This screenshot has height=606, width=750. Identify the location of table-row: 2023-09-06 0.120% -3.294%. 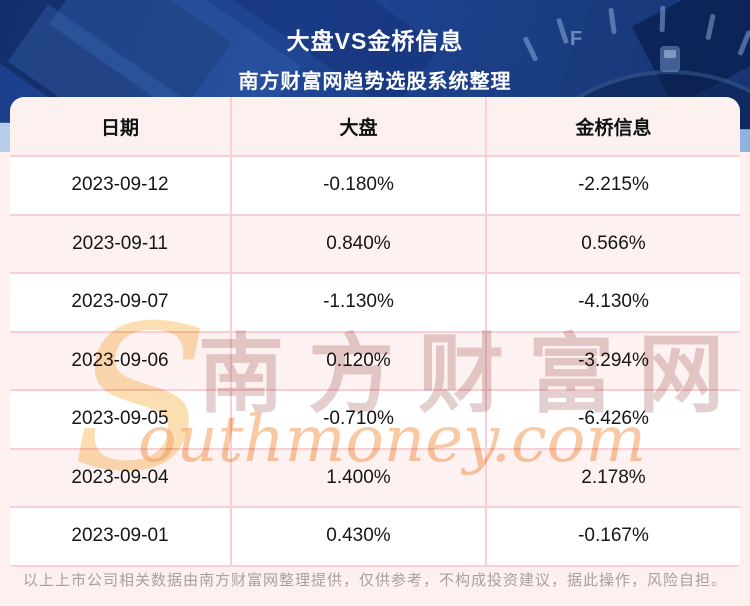
(375, 359).